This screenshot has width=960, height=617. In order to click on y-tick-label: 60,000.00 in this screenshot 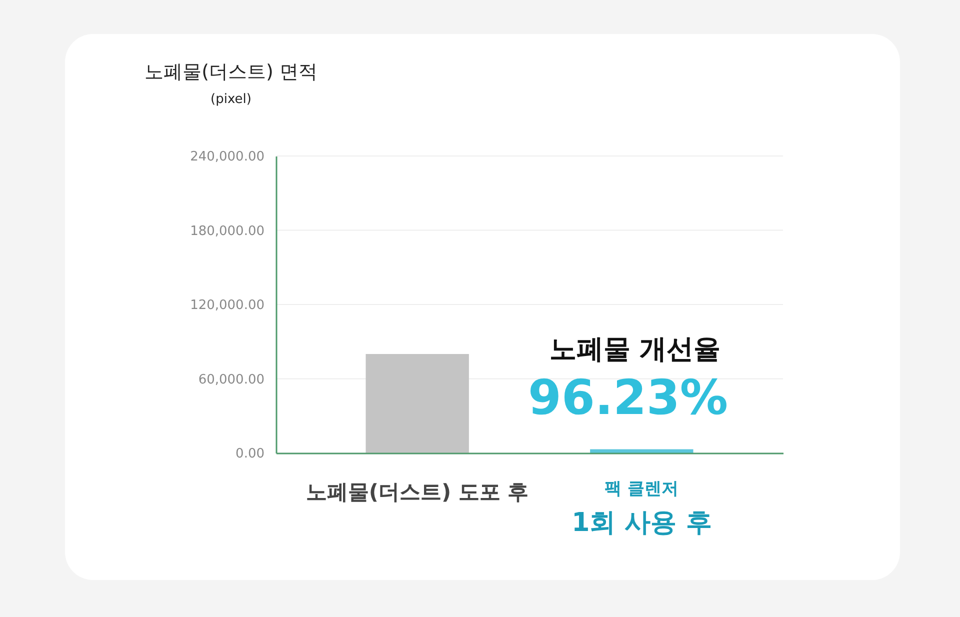, I will do `click(231, 380)`.